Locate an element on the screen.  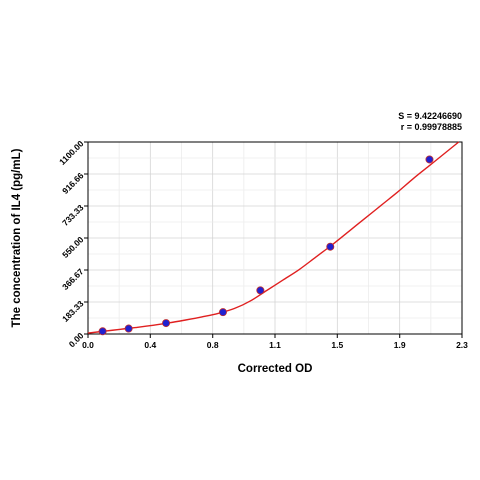
y-tick-label: 733.33 is located at coordinates (73, 215).